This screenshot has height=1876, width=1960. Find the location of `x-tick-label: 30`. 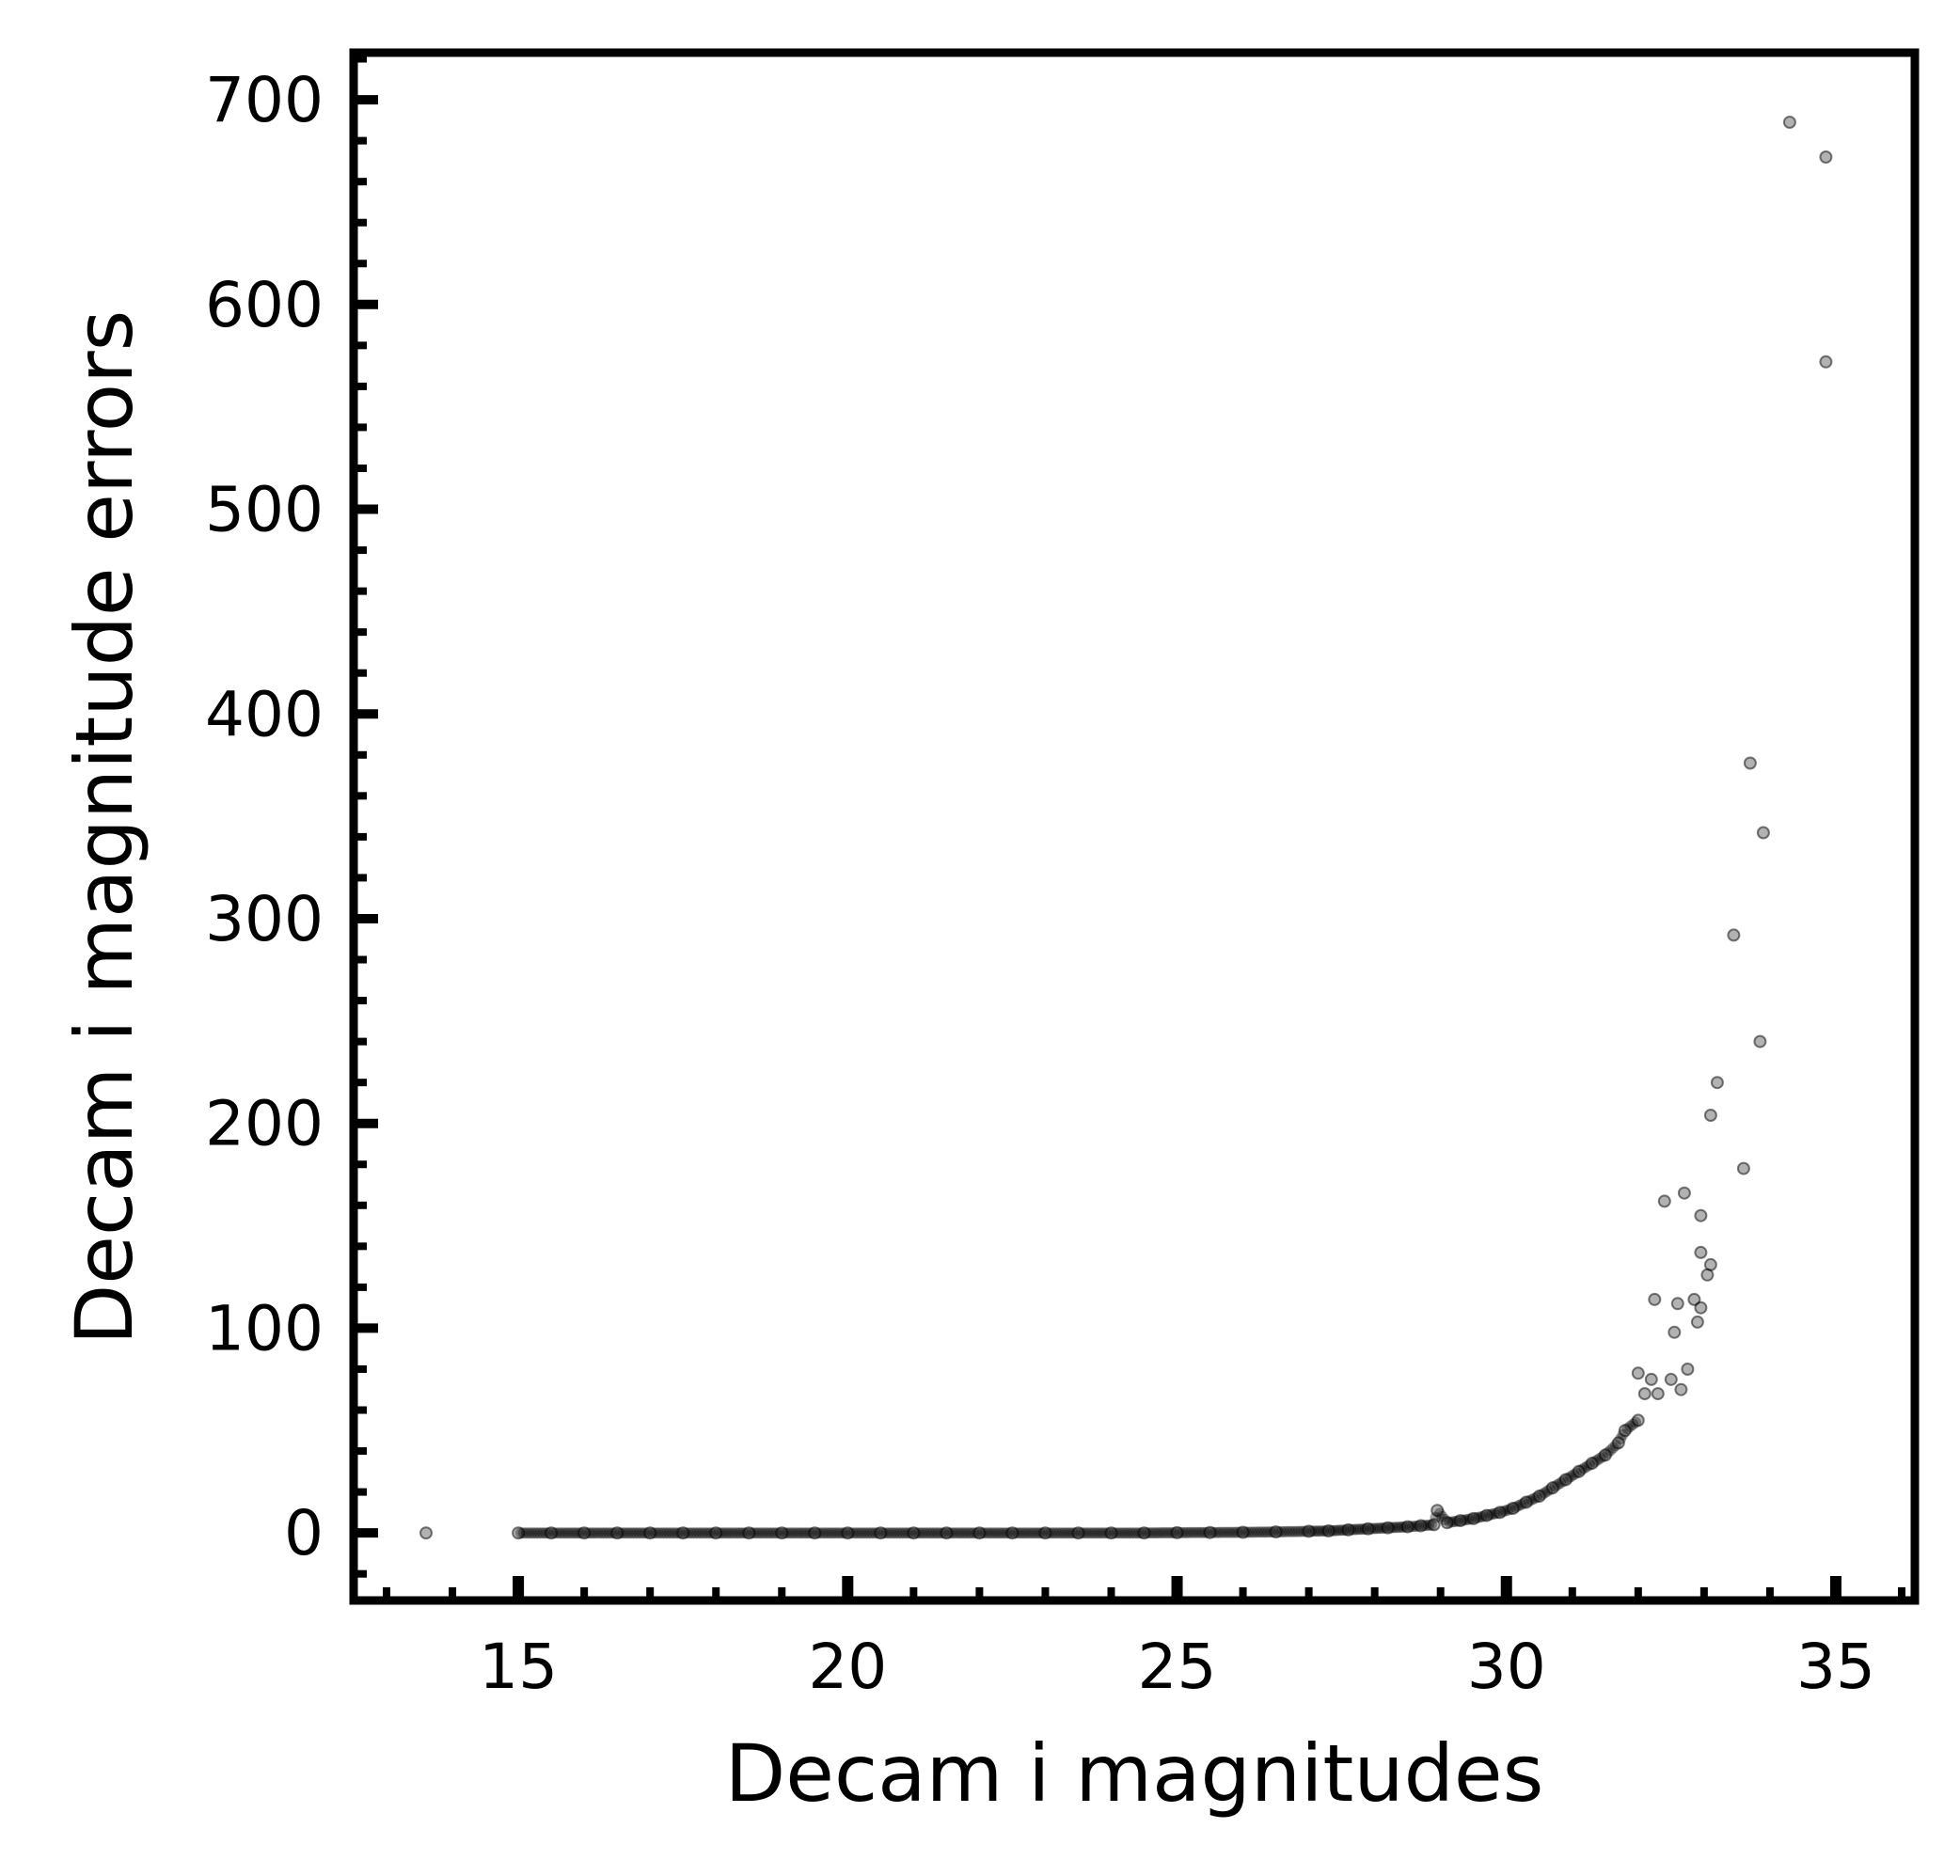

x-tick-label: 30 is located at coordinates (1507, 1667).